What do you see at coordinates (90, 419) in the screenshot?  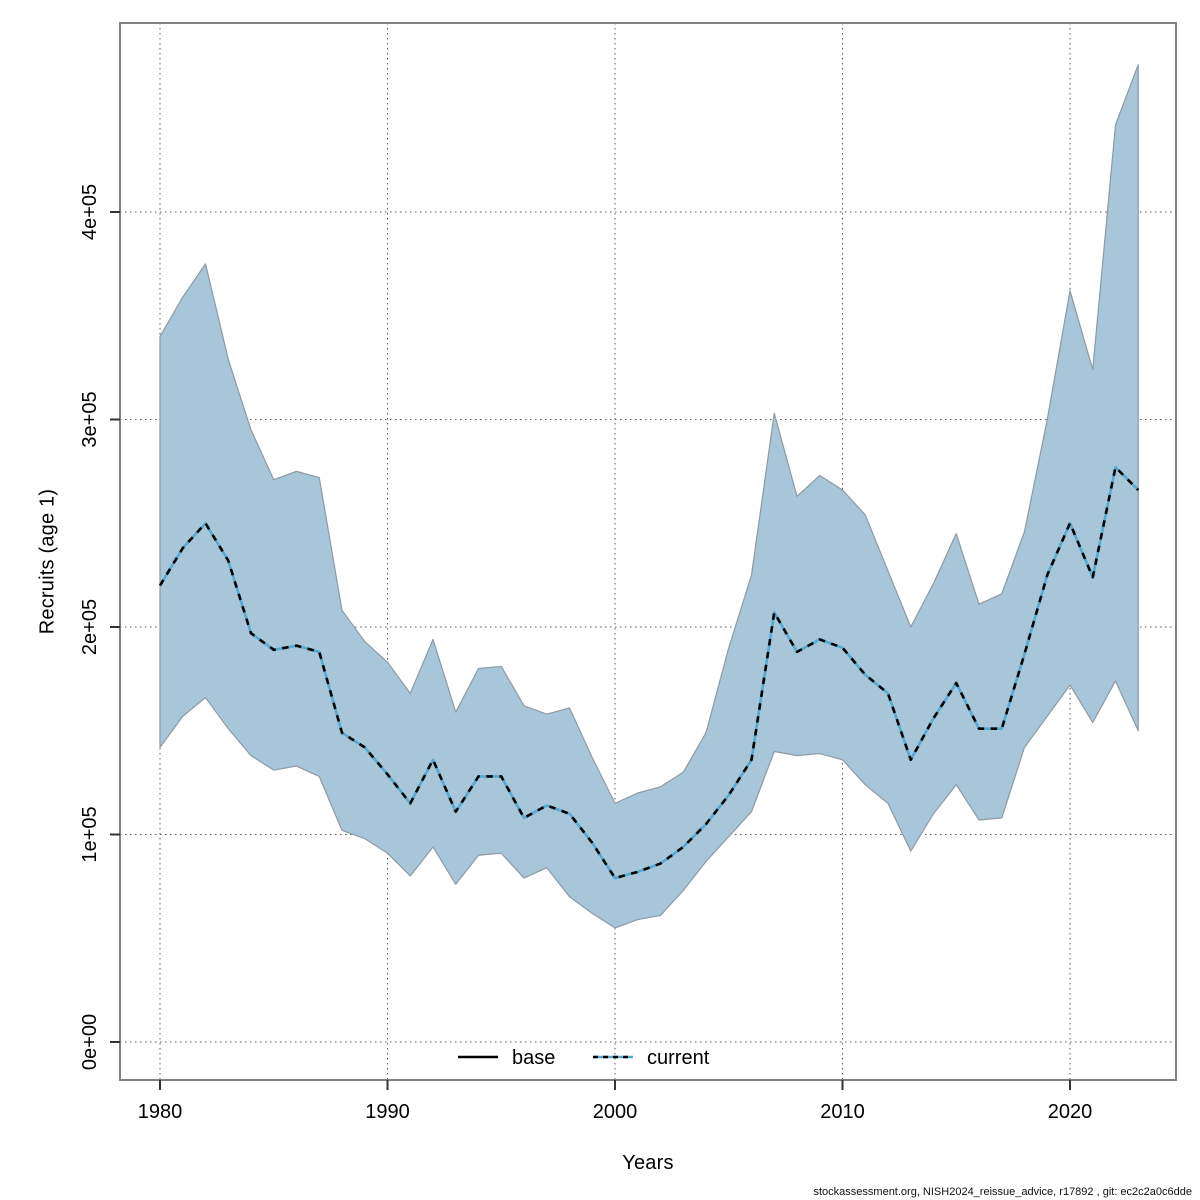 I see `y-tick-label-3e+05: 3e+05` at bounding box center [90, 419].